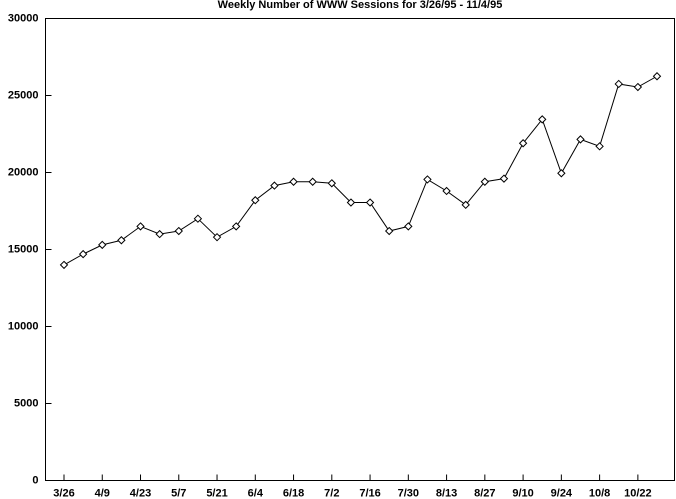 The height and width of the screenshot is (499, 676). Describe the element at coordinates (446, 493) in the screenshot. I see `x-tick-label: 8/13` at that location.